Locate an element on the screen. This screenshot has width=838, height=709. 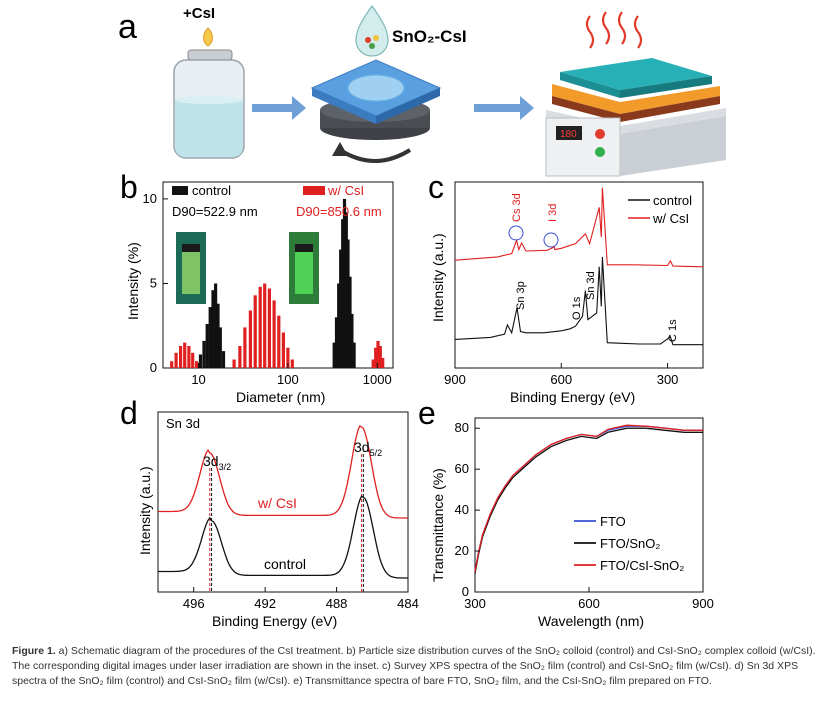
control-sn3d-curve is located at coordinates (283, 537).